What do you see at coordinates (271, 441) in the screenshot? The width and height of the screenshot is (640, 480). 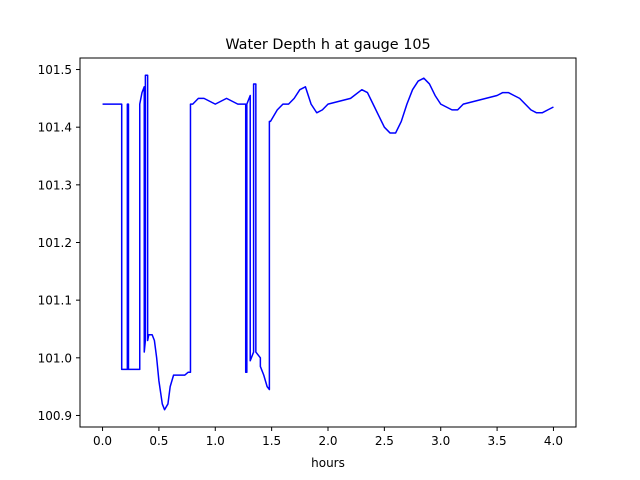 I see `x-tick-label: 1.5` at bounding box center [271, 441].